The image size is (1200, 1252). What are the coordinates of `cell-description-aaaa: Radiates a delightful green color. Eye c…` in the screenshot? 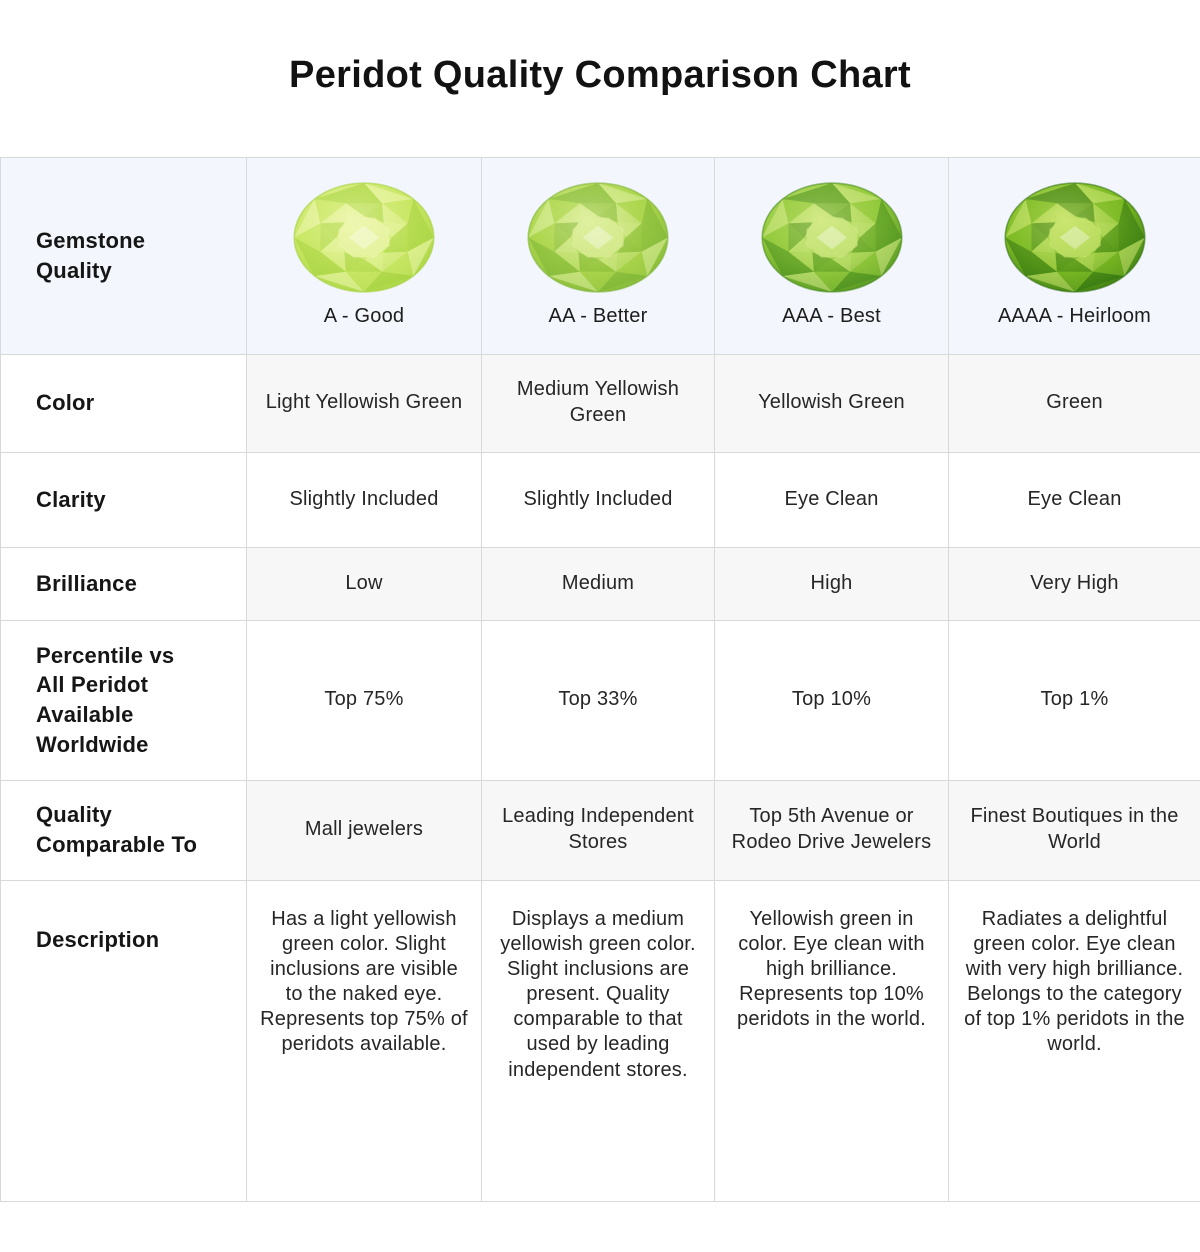 It's located at (1074, 1041).